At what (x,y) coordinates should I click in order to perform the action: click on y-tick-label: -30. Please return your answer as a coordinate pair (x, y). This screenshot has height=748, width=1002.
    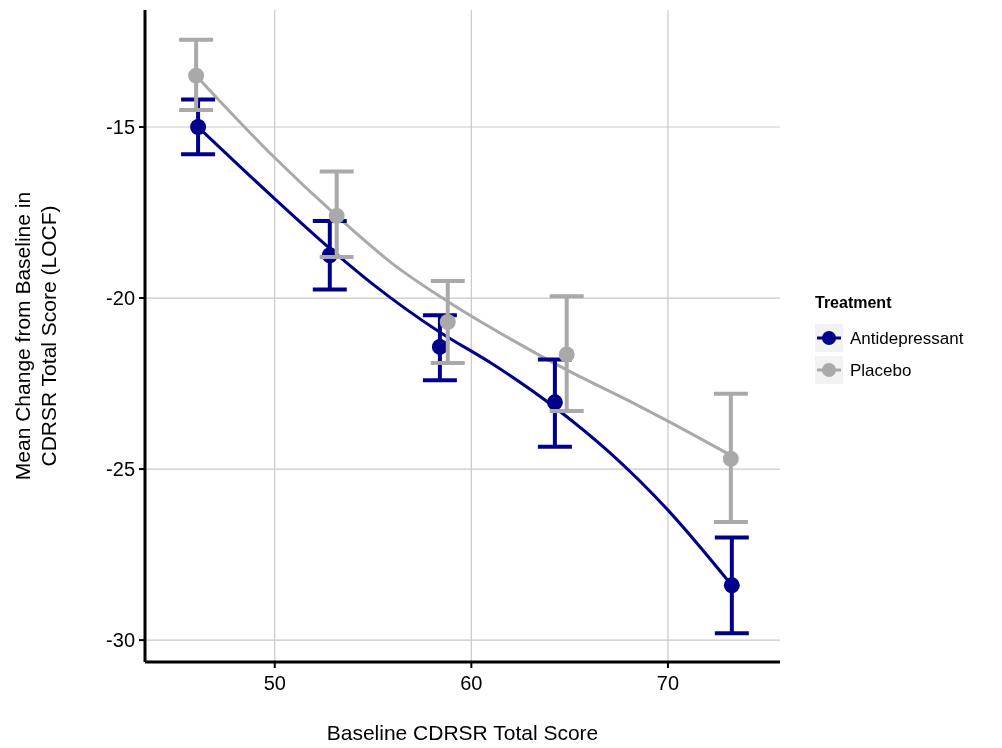
    Looking at the image, I should click on (120, 640).